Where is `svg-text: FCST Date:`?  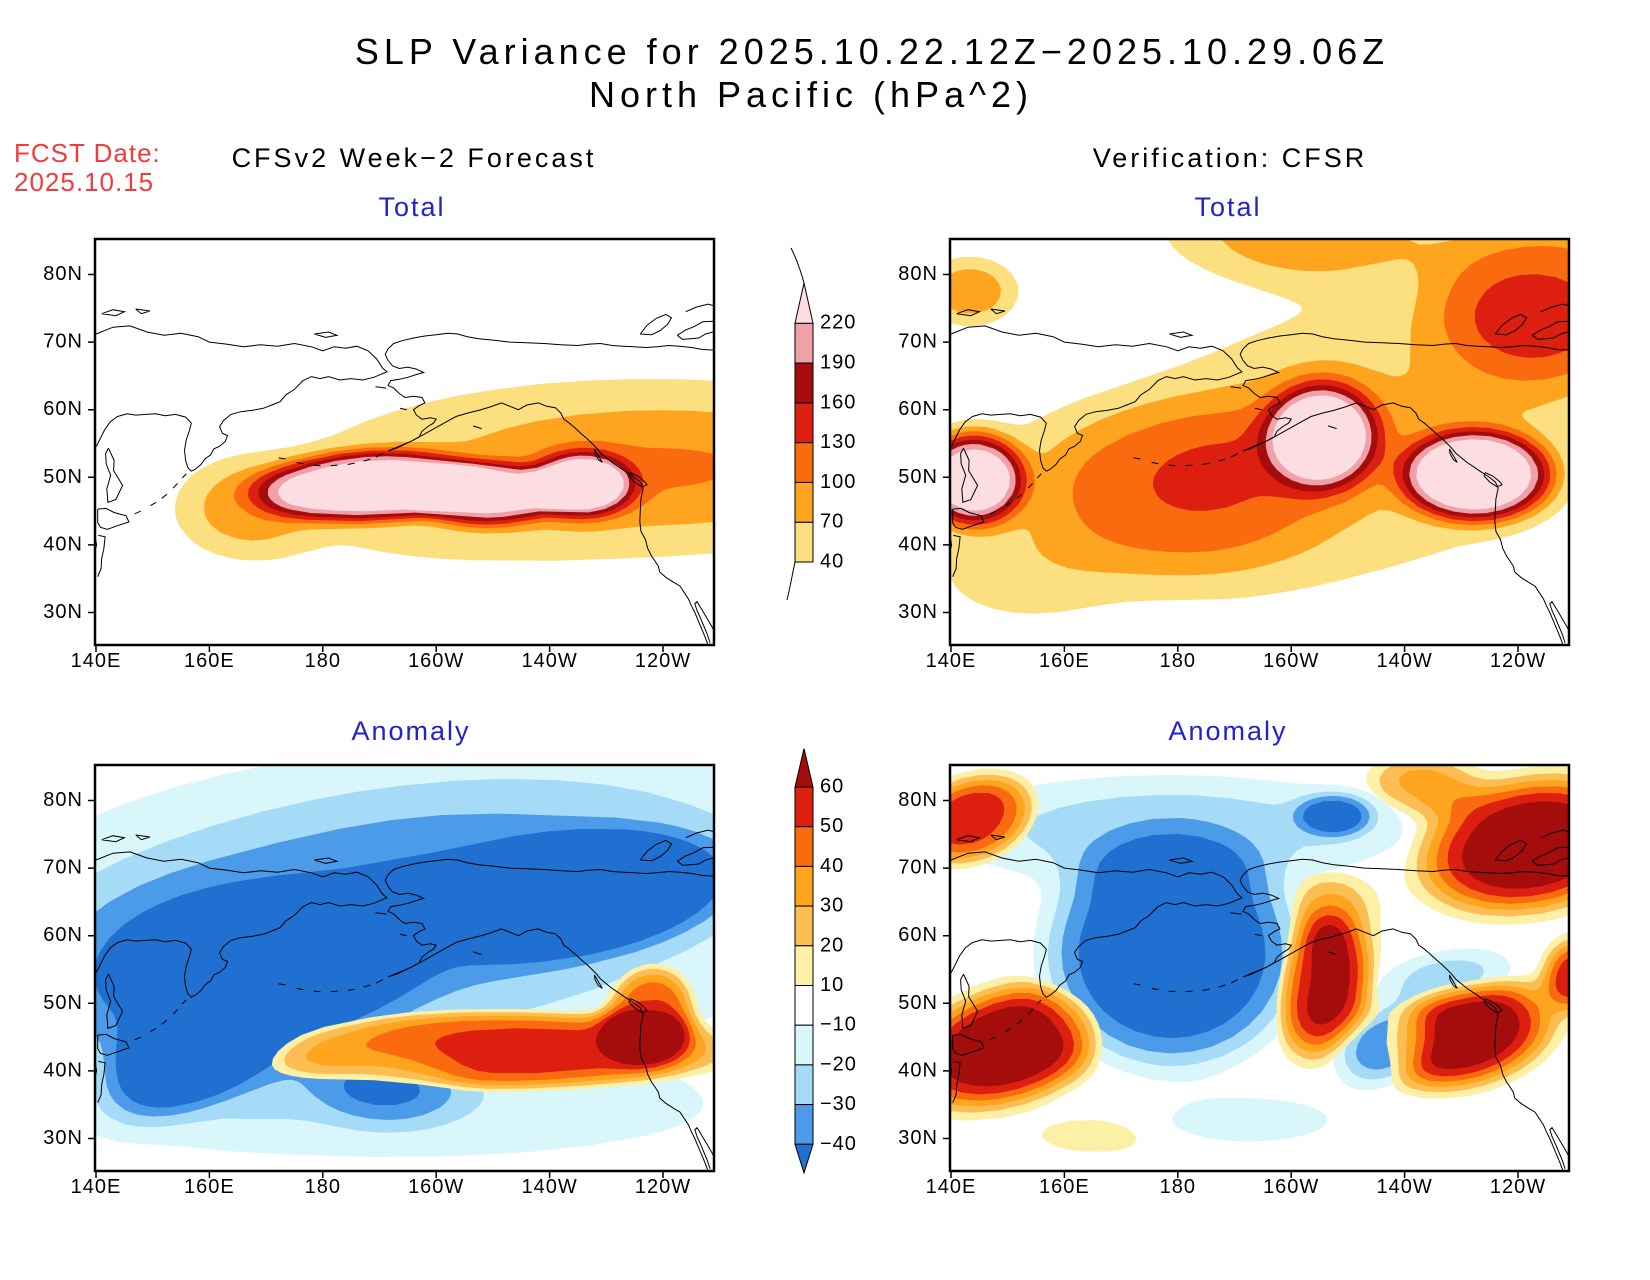 svg-text: FCST Date: is located at coordinates (87, 153).